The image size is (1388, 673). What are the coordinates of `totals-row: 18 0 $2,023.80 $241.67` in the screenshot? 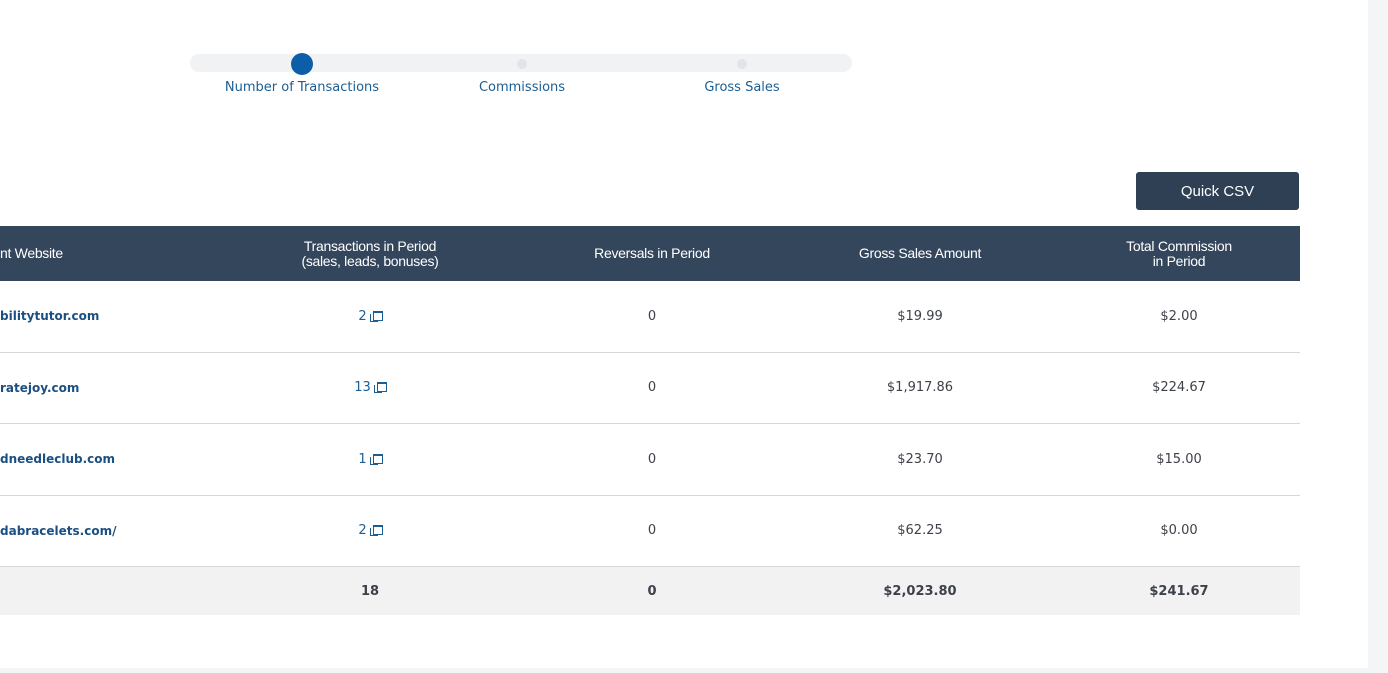 It's located at (650, 591).